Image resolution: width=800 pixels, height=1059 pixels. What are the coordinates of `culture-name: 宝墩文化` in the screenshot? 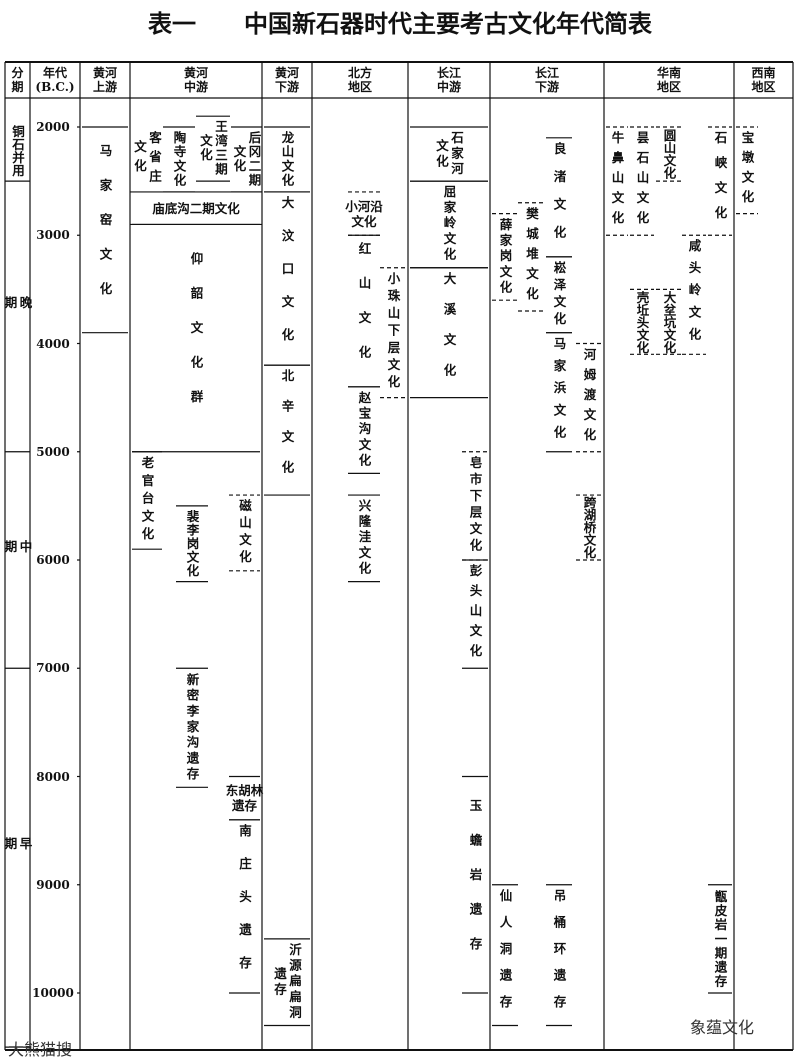 It's located at (747, 170).